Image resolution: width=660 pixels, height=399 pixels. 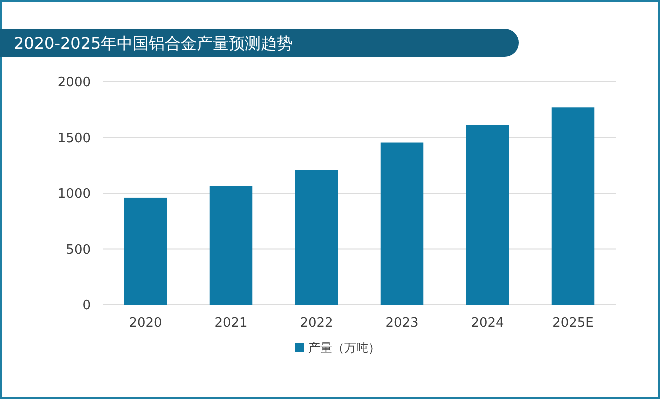 What do you see at coordinates (231, 323) in the screenshot?
I see `x-tick-label: 2021` at bounding box center [231, 323].